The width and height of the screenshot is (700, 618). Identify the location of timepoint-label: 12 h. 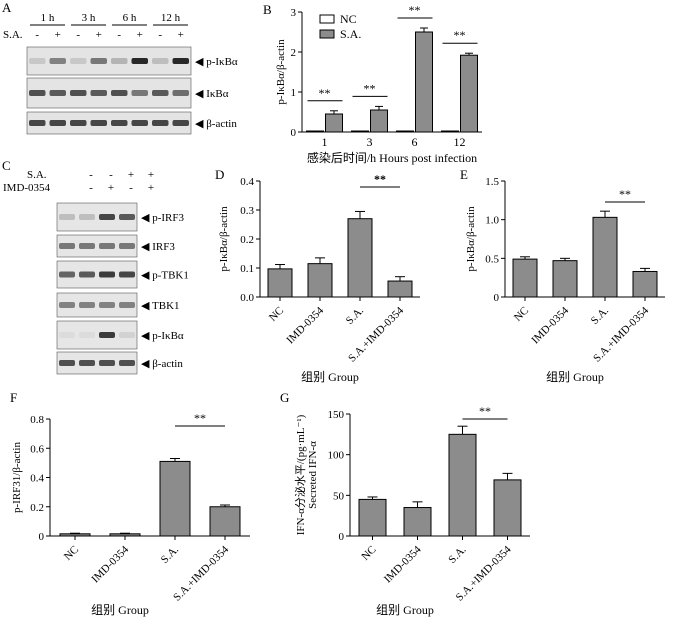
(171, 18).